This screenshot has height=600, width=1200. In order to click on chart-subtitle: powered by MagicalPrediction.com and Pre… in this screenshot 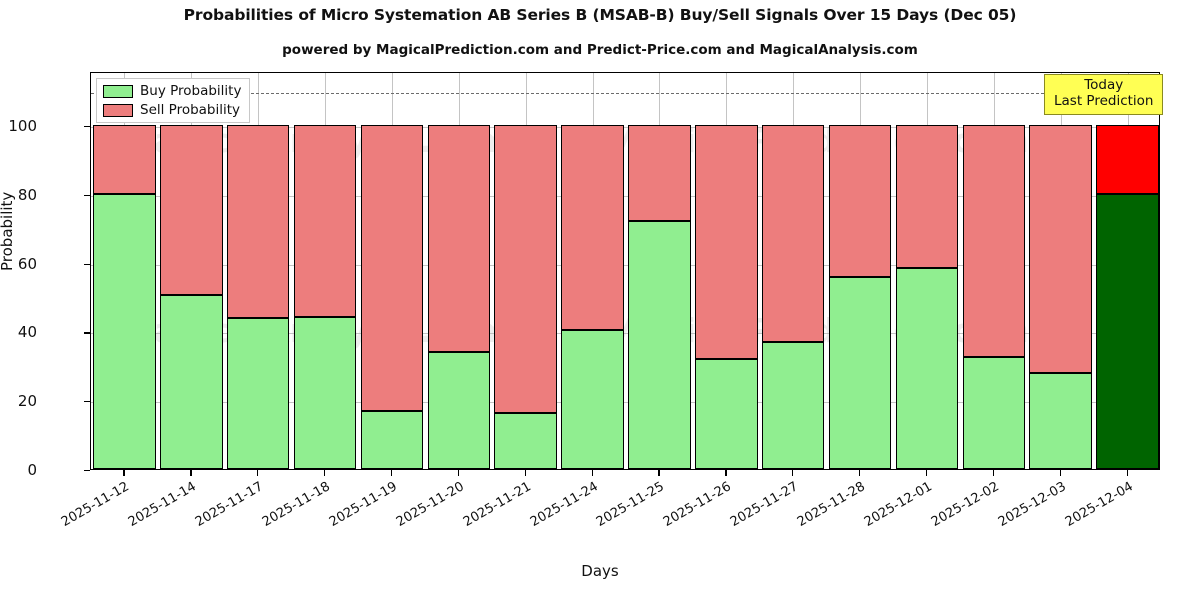, I will do `click(600, 50)`.